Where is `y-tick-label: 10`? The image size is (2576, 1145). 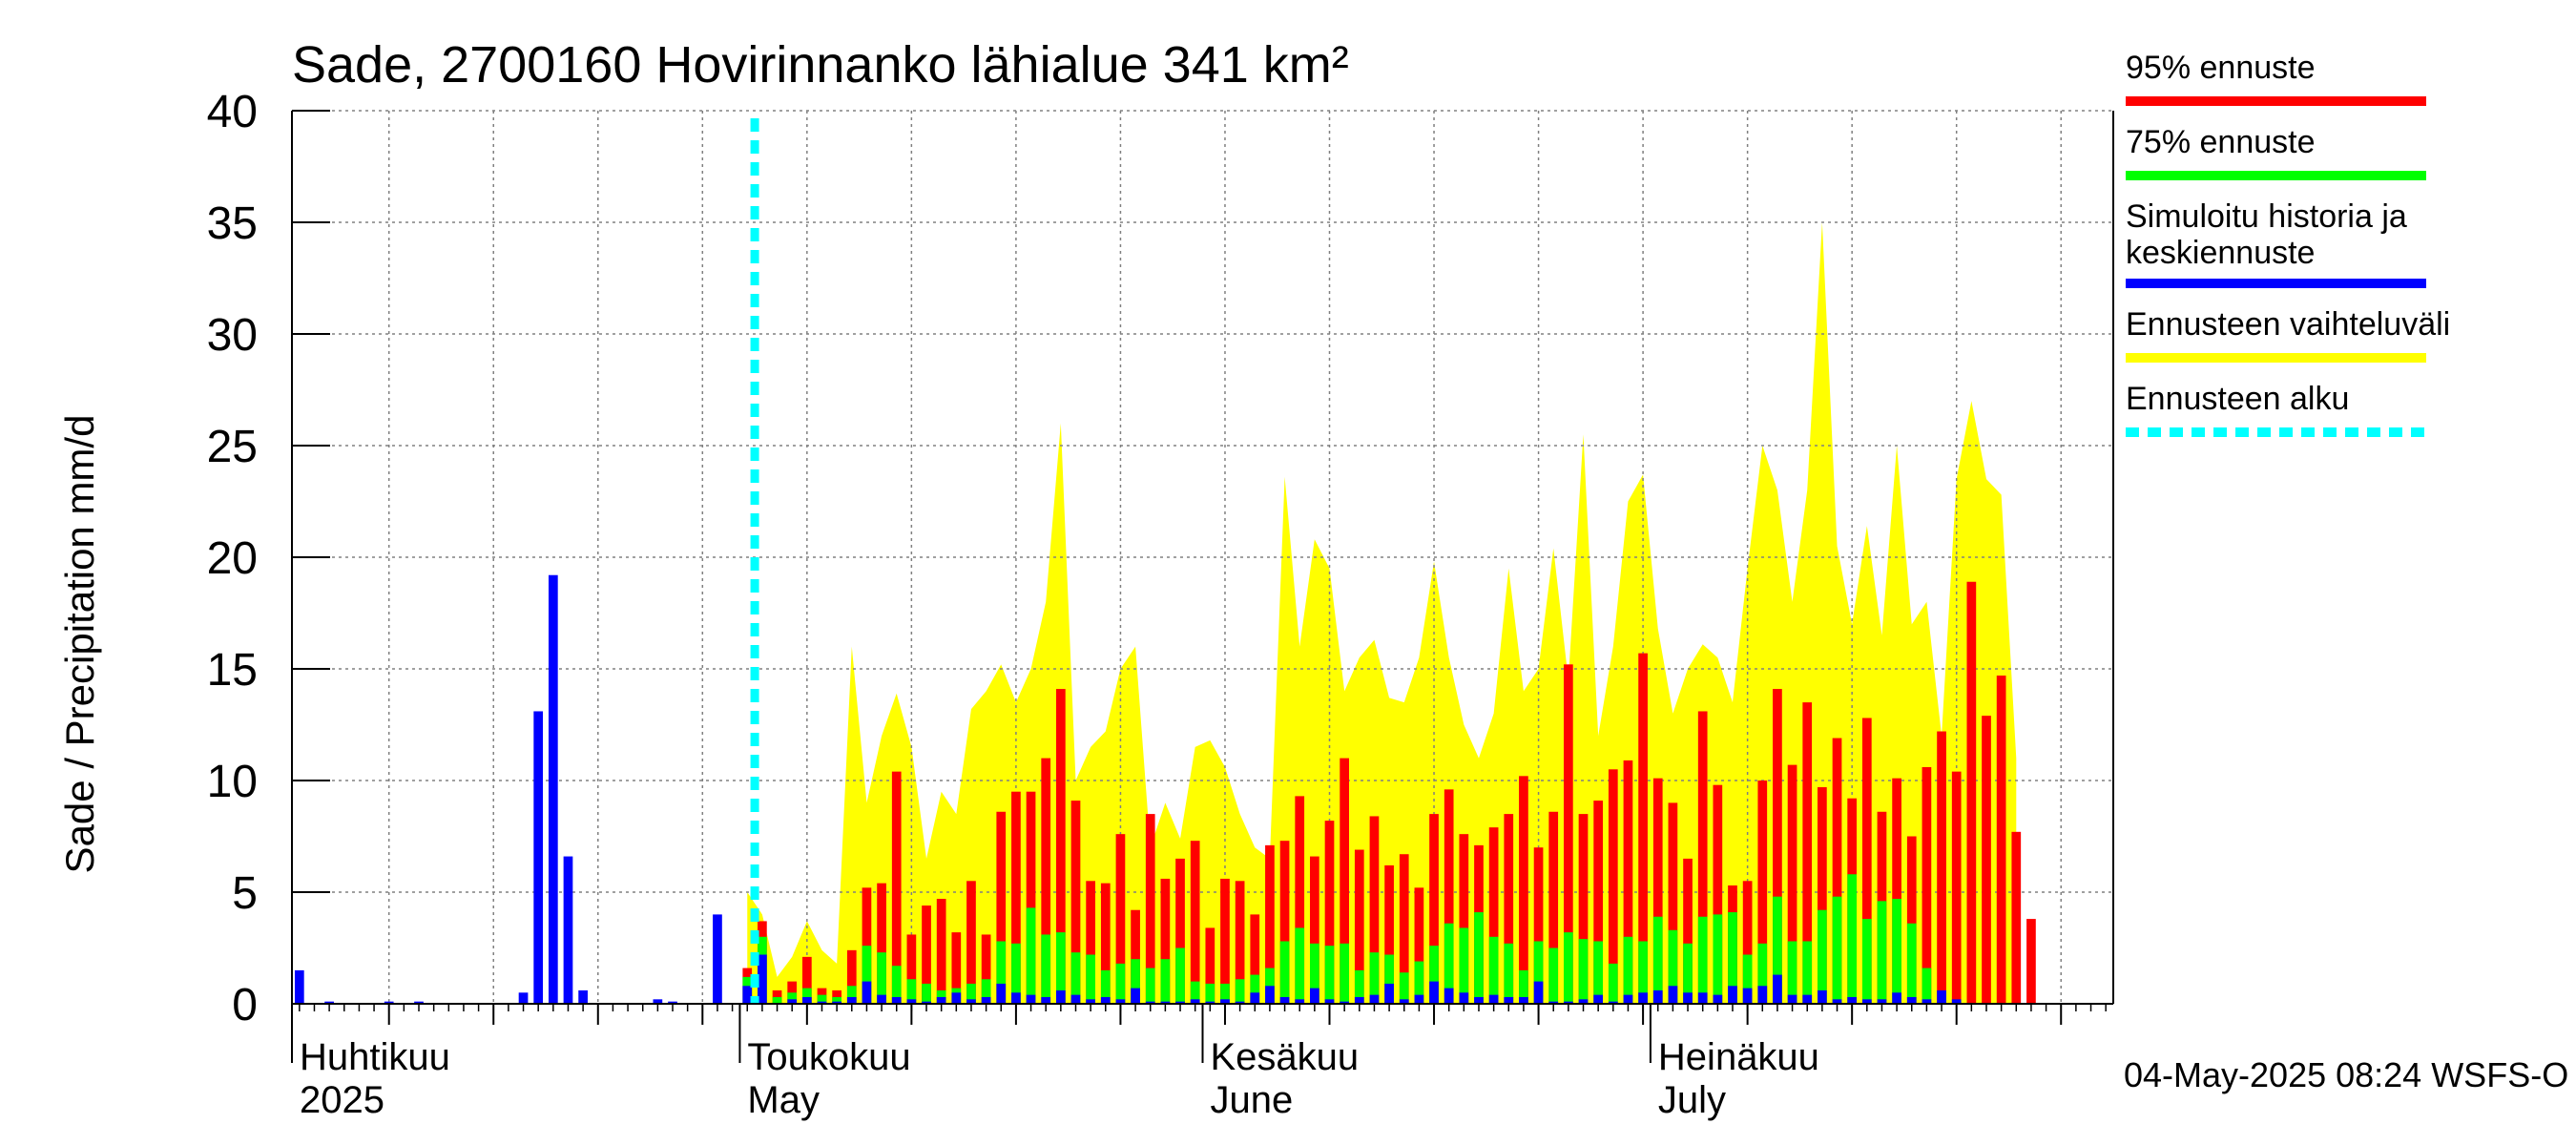
y-tick-label: 10 is located at coordinates (232, 782).